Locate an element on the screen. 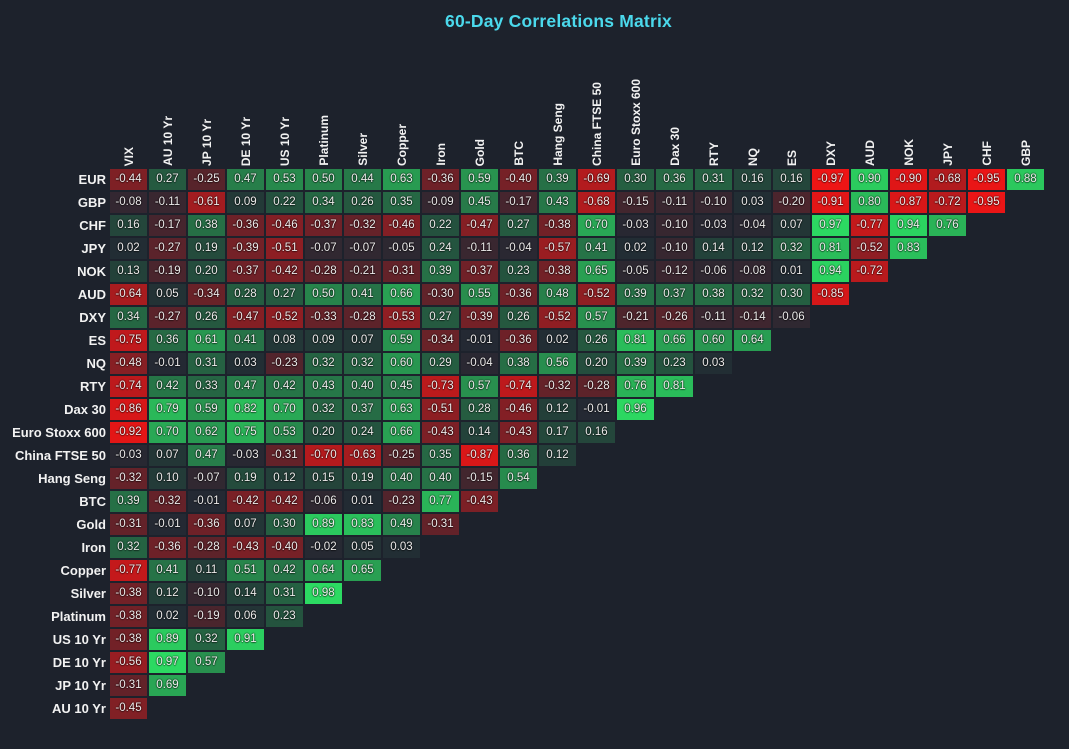 Image resolution: width=1069 pixels, height=749 pixels. correlation-cell: 0.66 is located at coordinates (401, 294).